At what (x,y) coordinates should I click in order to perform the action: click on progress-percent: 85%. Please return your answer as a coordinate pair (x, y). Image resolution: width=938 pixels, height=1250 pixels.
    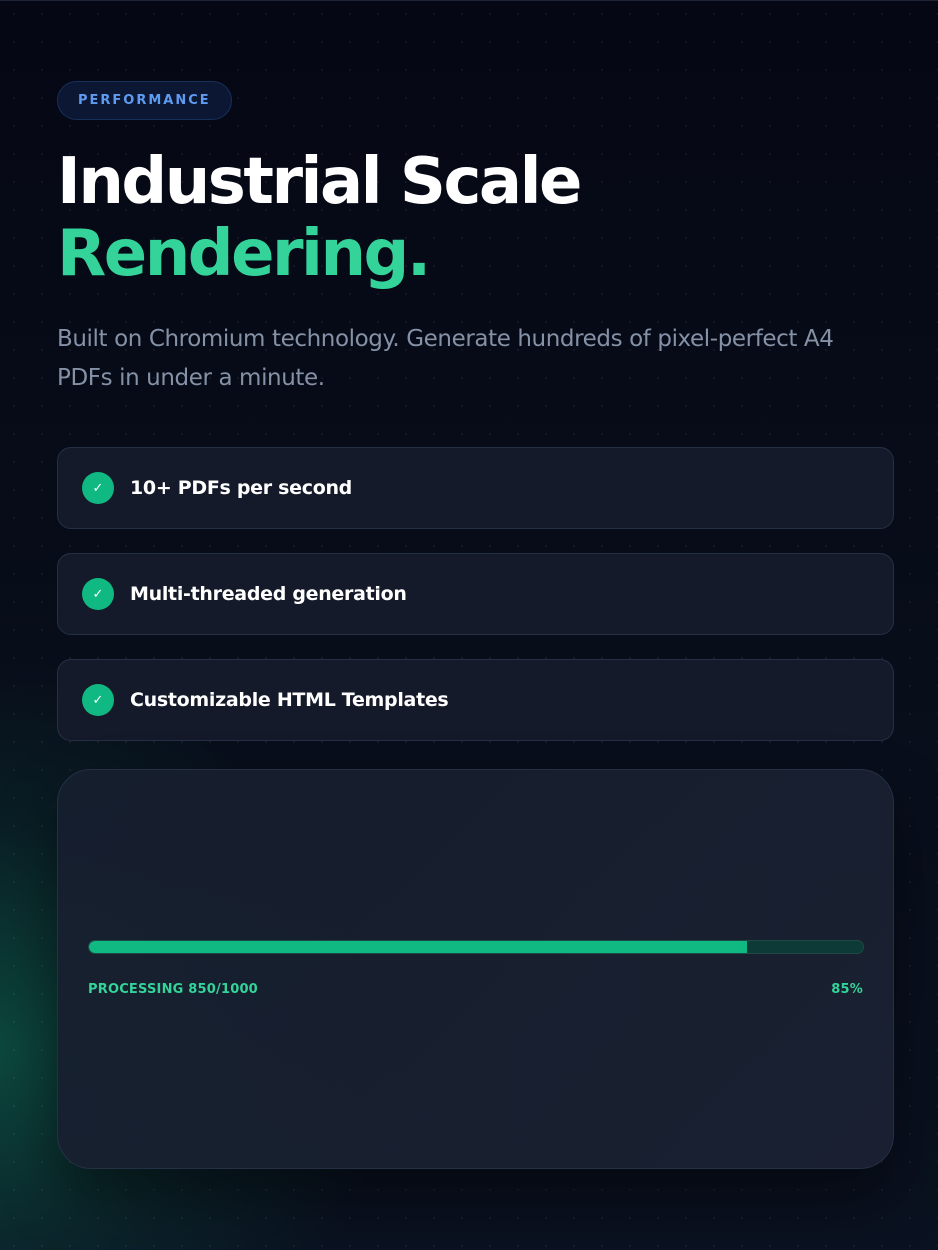
    Looking at the image, I should click on (847, 989).